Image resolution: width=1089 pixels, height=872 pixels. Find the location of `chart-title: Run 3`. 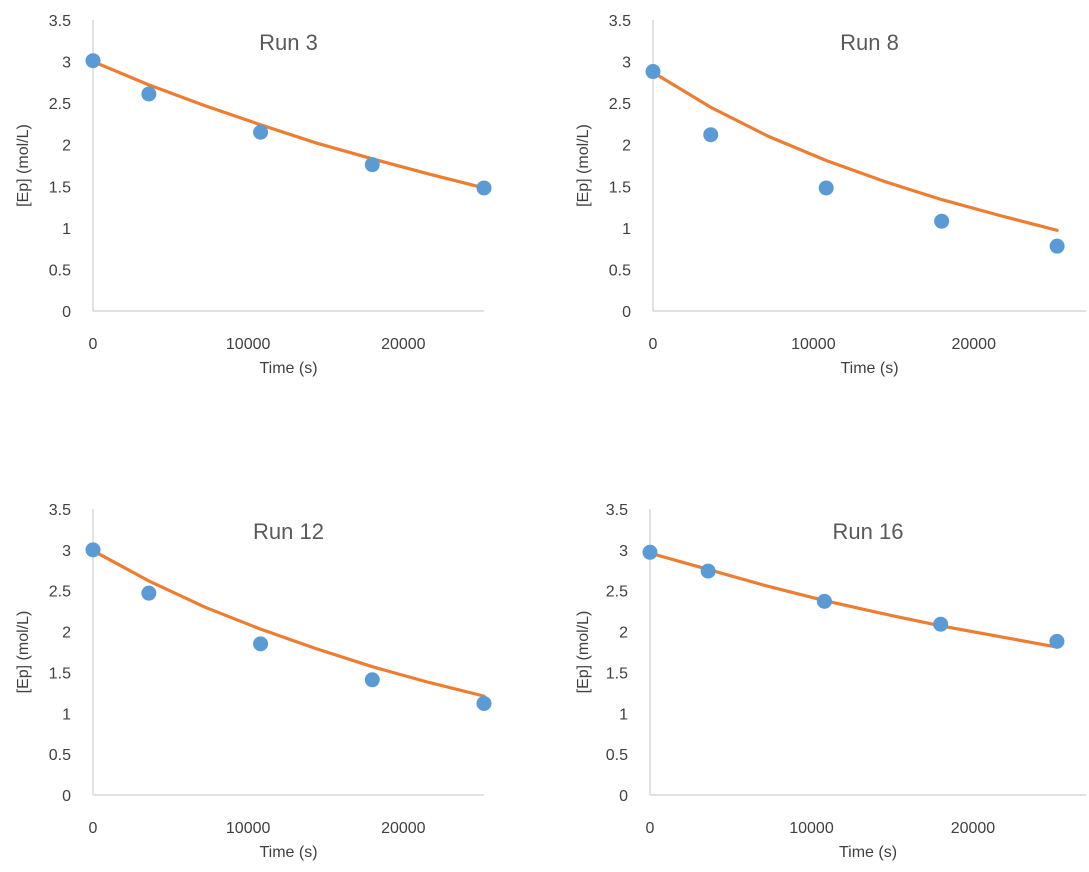

chart-title: Run 3 is located at coordinates (288, 42).